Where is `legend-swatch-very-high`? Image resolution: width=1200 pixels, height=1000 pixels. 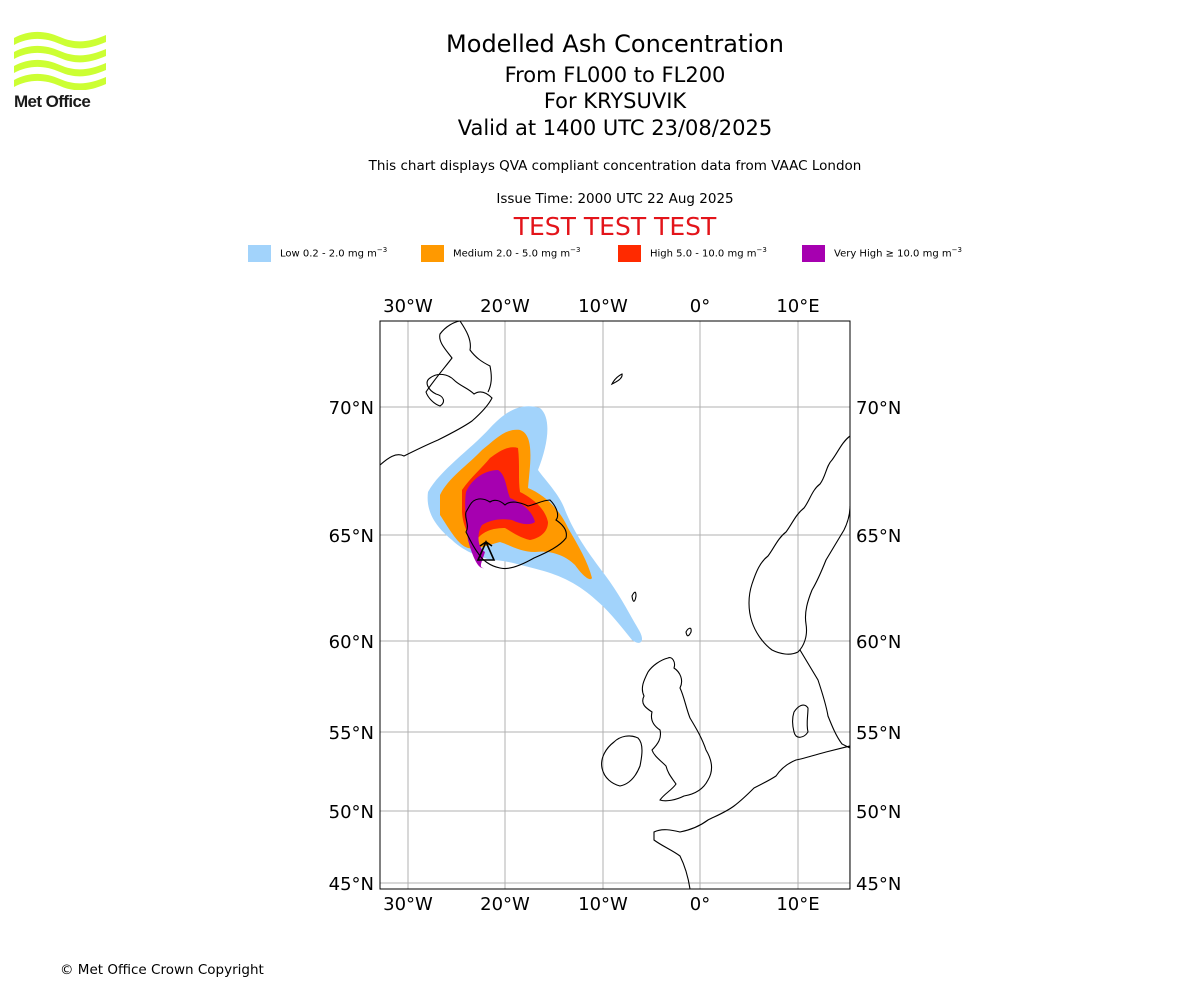 legend-swatch-very-high is located at coordinates (813, 253).